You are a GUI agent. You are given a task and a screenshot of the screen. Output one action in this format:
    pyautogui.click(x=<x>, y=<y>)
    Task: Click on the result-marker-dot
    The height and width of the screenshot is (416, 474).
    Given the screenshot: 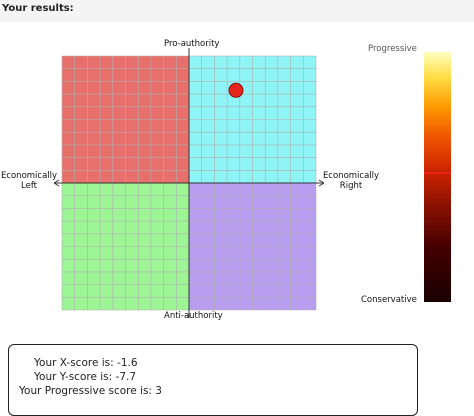 What is the action you would take?
    pyautogui.click(x=236, y=90)
    